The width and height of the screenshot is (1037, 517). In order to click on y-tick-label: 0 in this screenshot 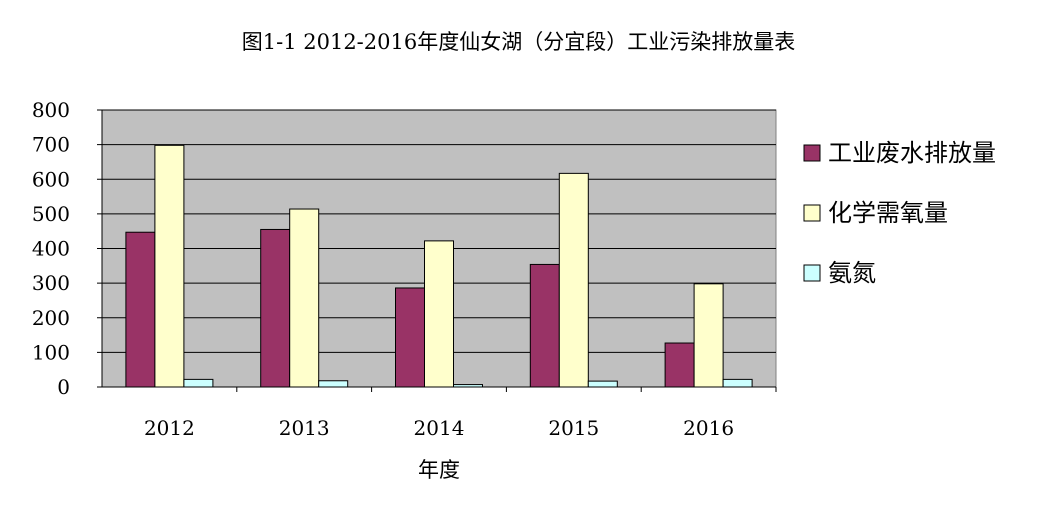, I will do `click(63, 387)`.